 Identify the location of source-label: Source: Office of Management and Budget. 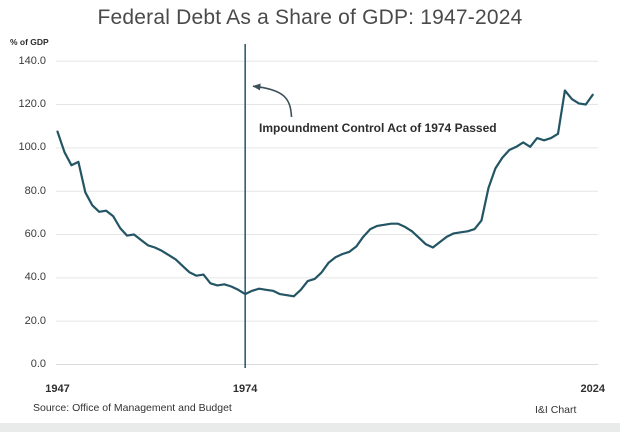
(132, 408).